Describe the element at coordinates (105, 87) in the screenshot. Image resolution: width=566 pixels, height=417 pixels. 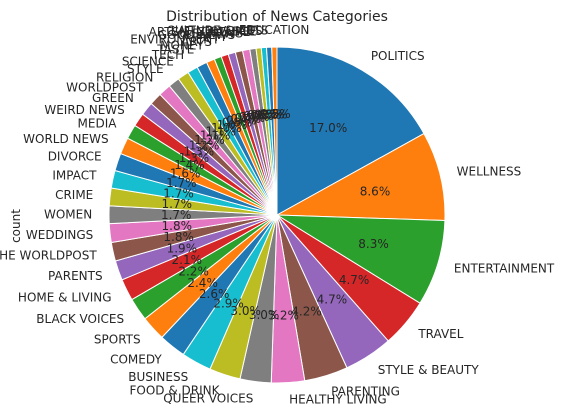
I see `slice-label: WORLDPOST` at that location.